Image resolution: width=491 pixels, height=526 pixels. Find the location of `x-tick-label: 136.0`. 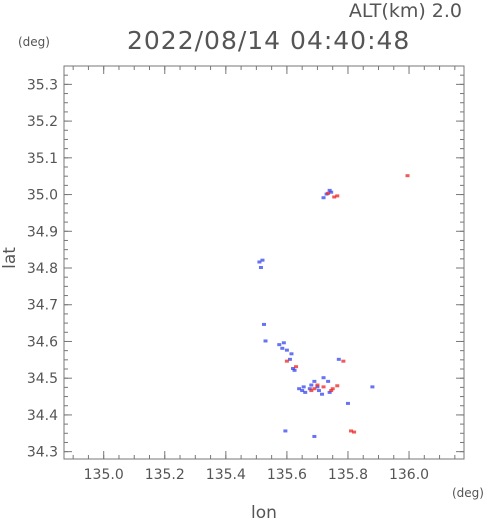

x-tick-label: 136.0 is located at coordinates (409, 475).